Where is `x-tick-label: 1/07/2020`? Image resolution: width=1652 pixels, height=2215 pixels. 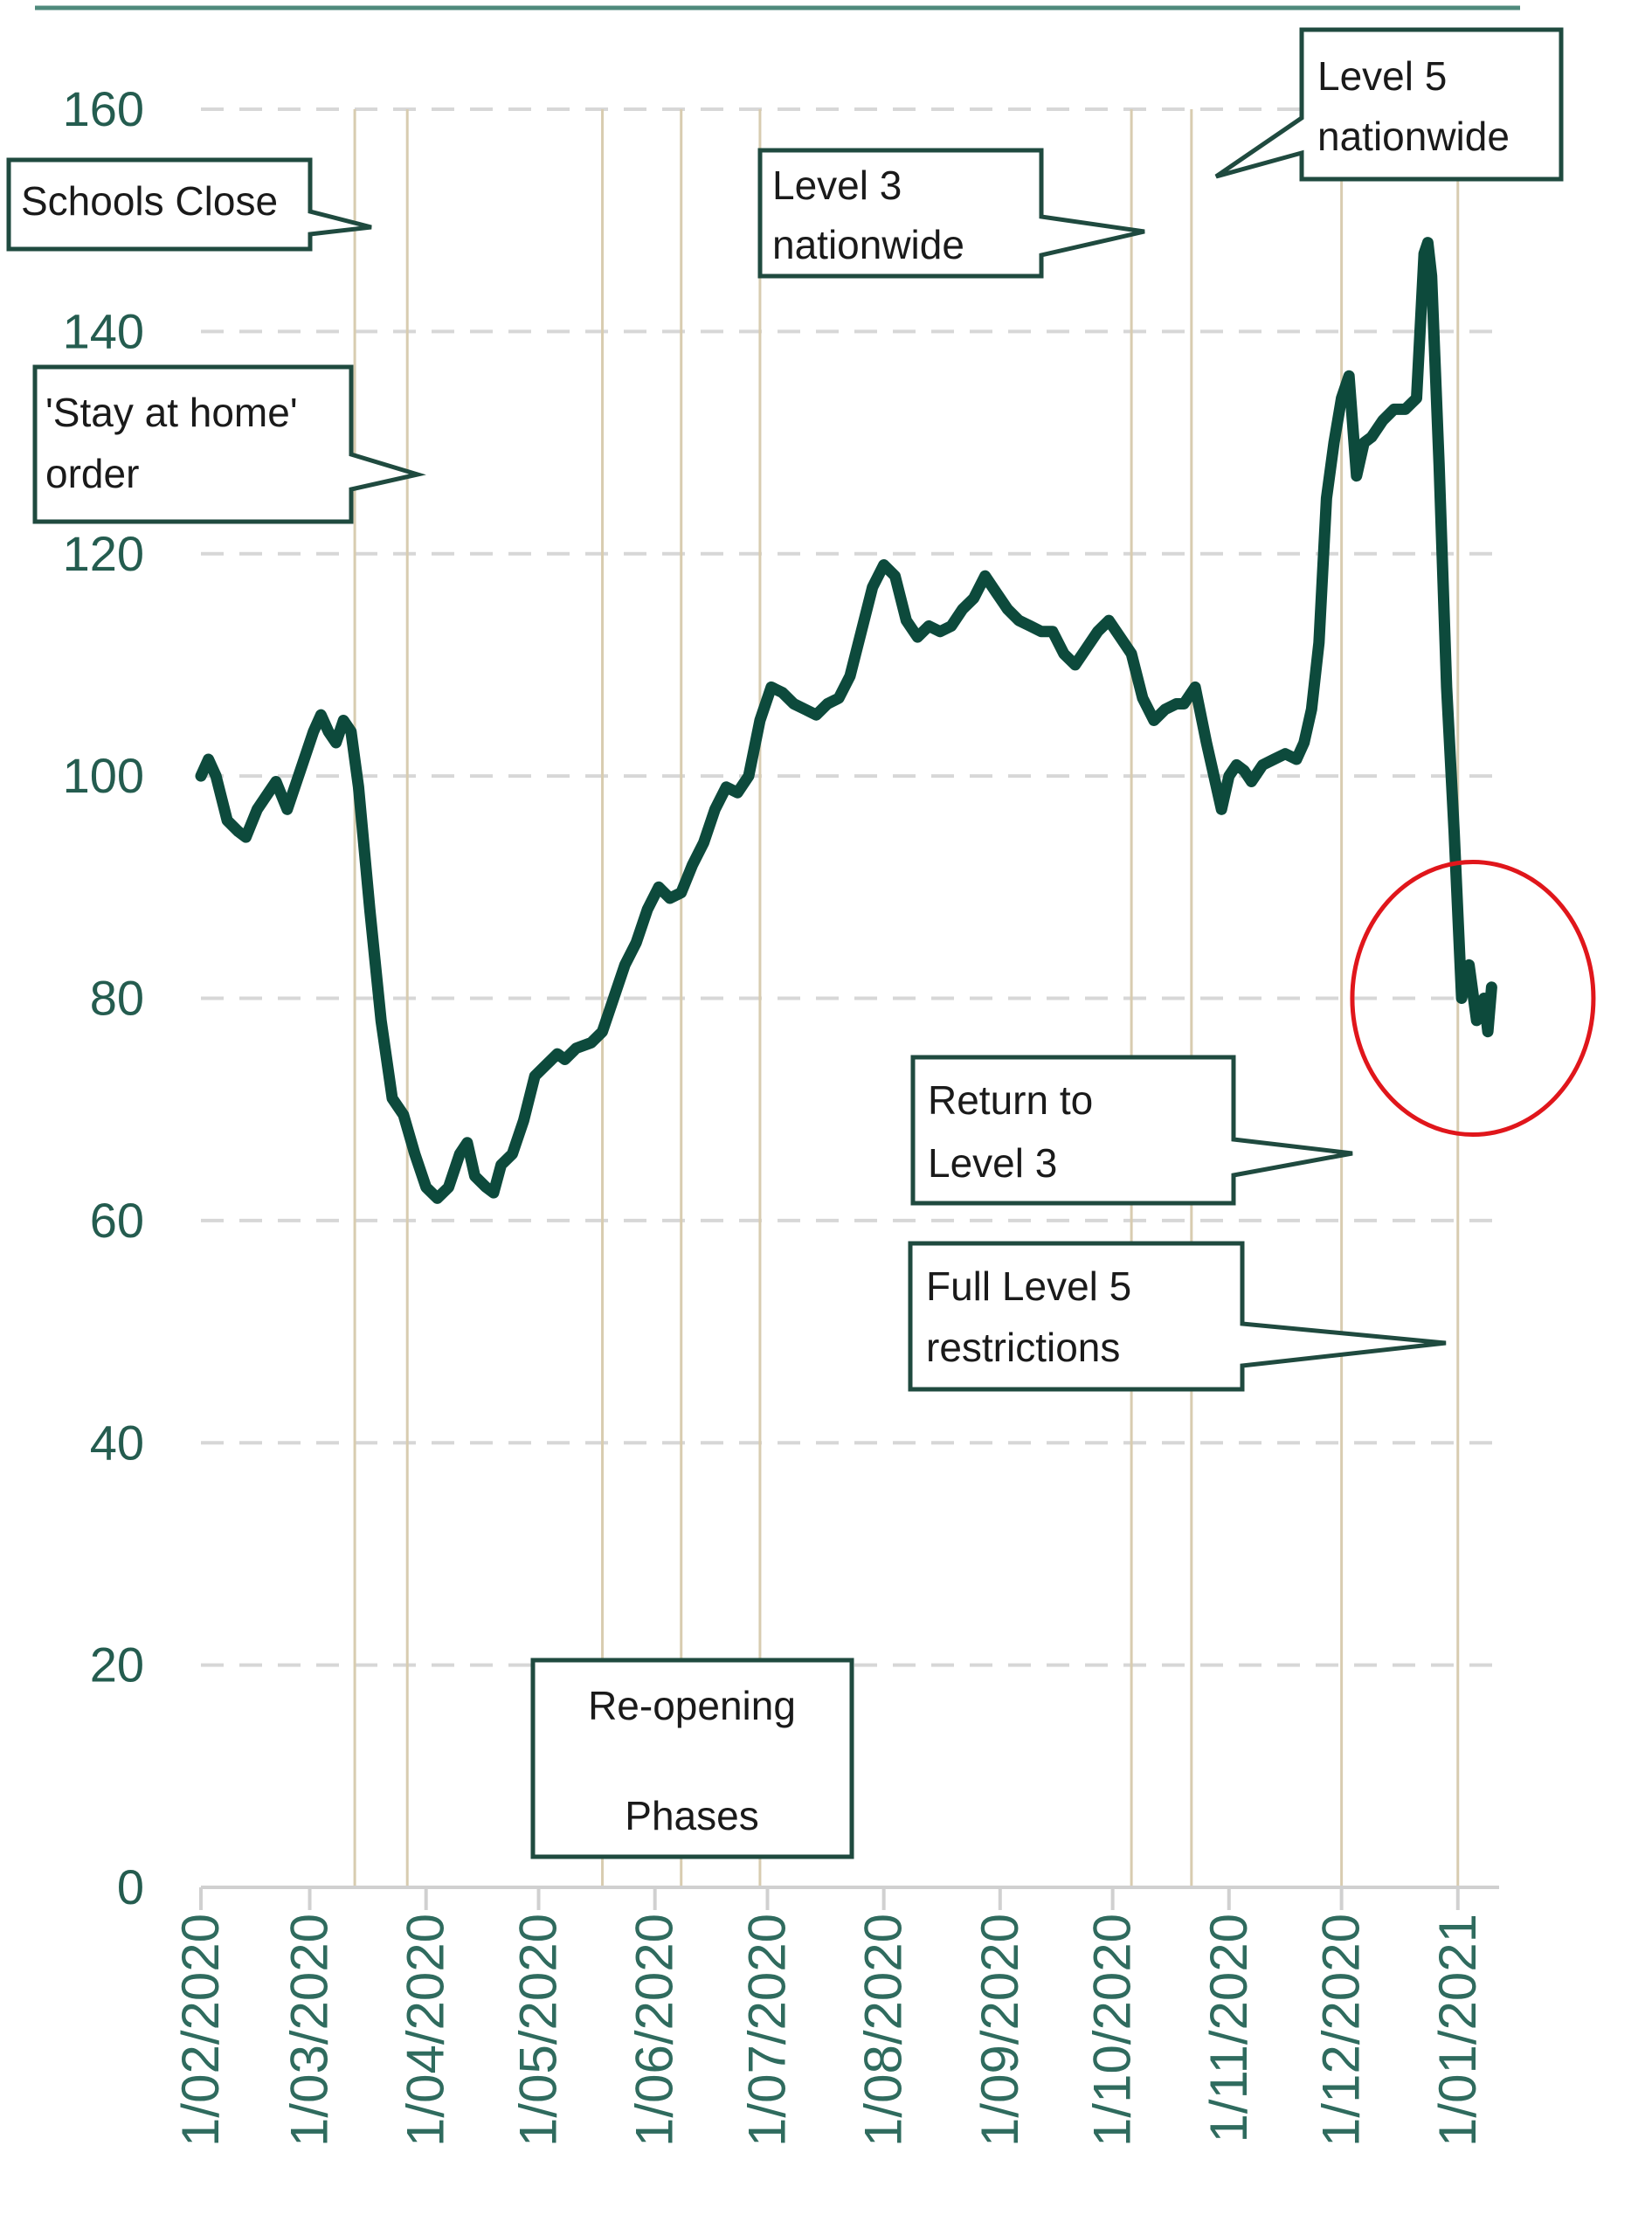
x-tick-label: 1/07/2020 is located at coordinates (767, 2031).